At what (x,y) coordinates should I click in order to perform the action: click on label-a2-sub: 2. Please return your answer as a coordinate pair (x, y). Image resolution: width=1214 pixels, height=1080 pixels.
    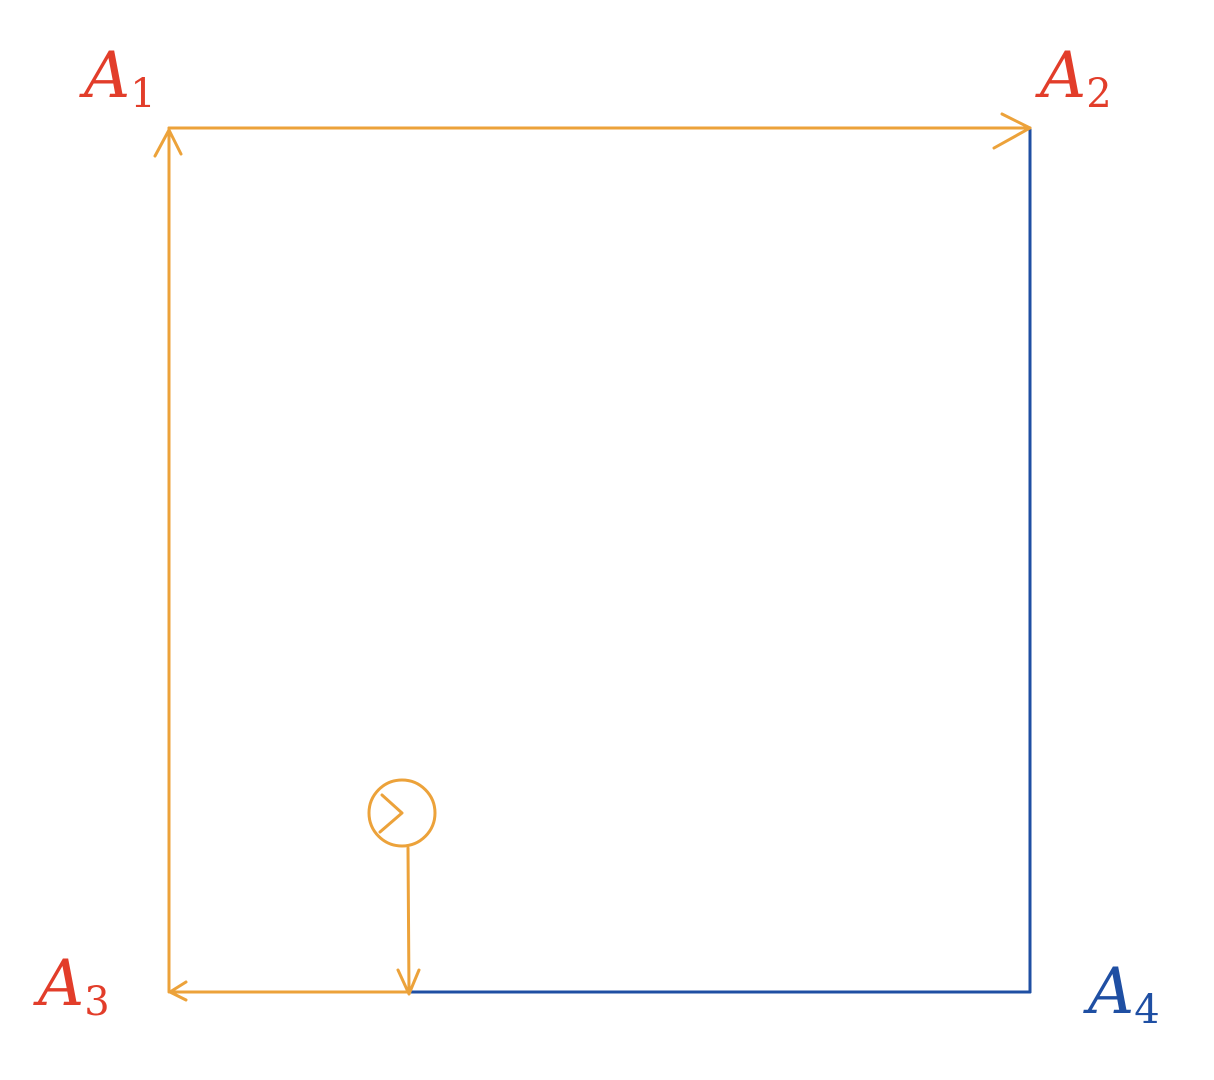
    Looking at the image, I should click on (1098, 94).